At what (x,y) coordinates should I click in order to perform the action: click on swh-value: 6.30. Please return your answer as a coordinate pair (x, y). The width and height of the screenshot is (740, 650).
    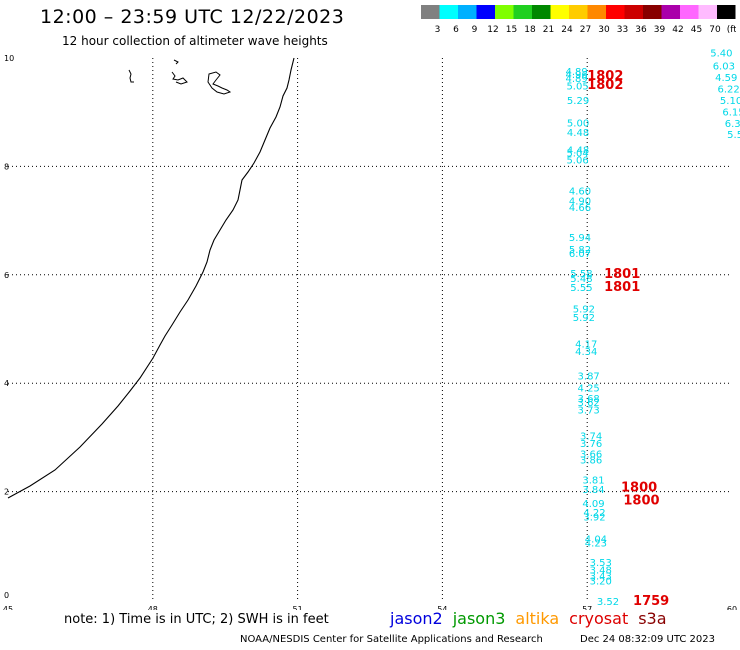
    Looking at the image, I should click on (732, 124).